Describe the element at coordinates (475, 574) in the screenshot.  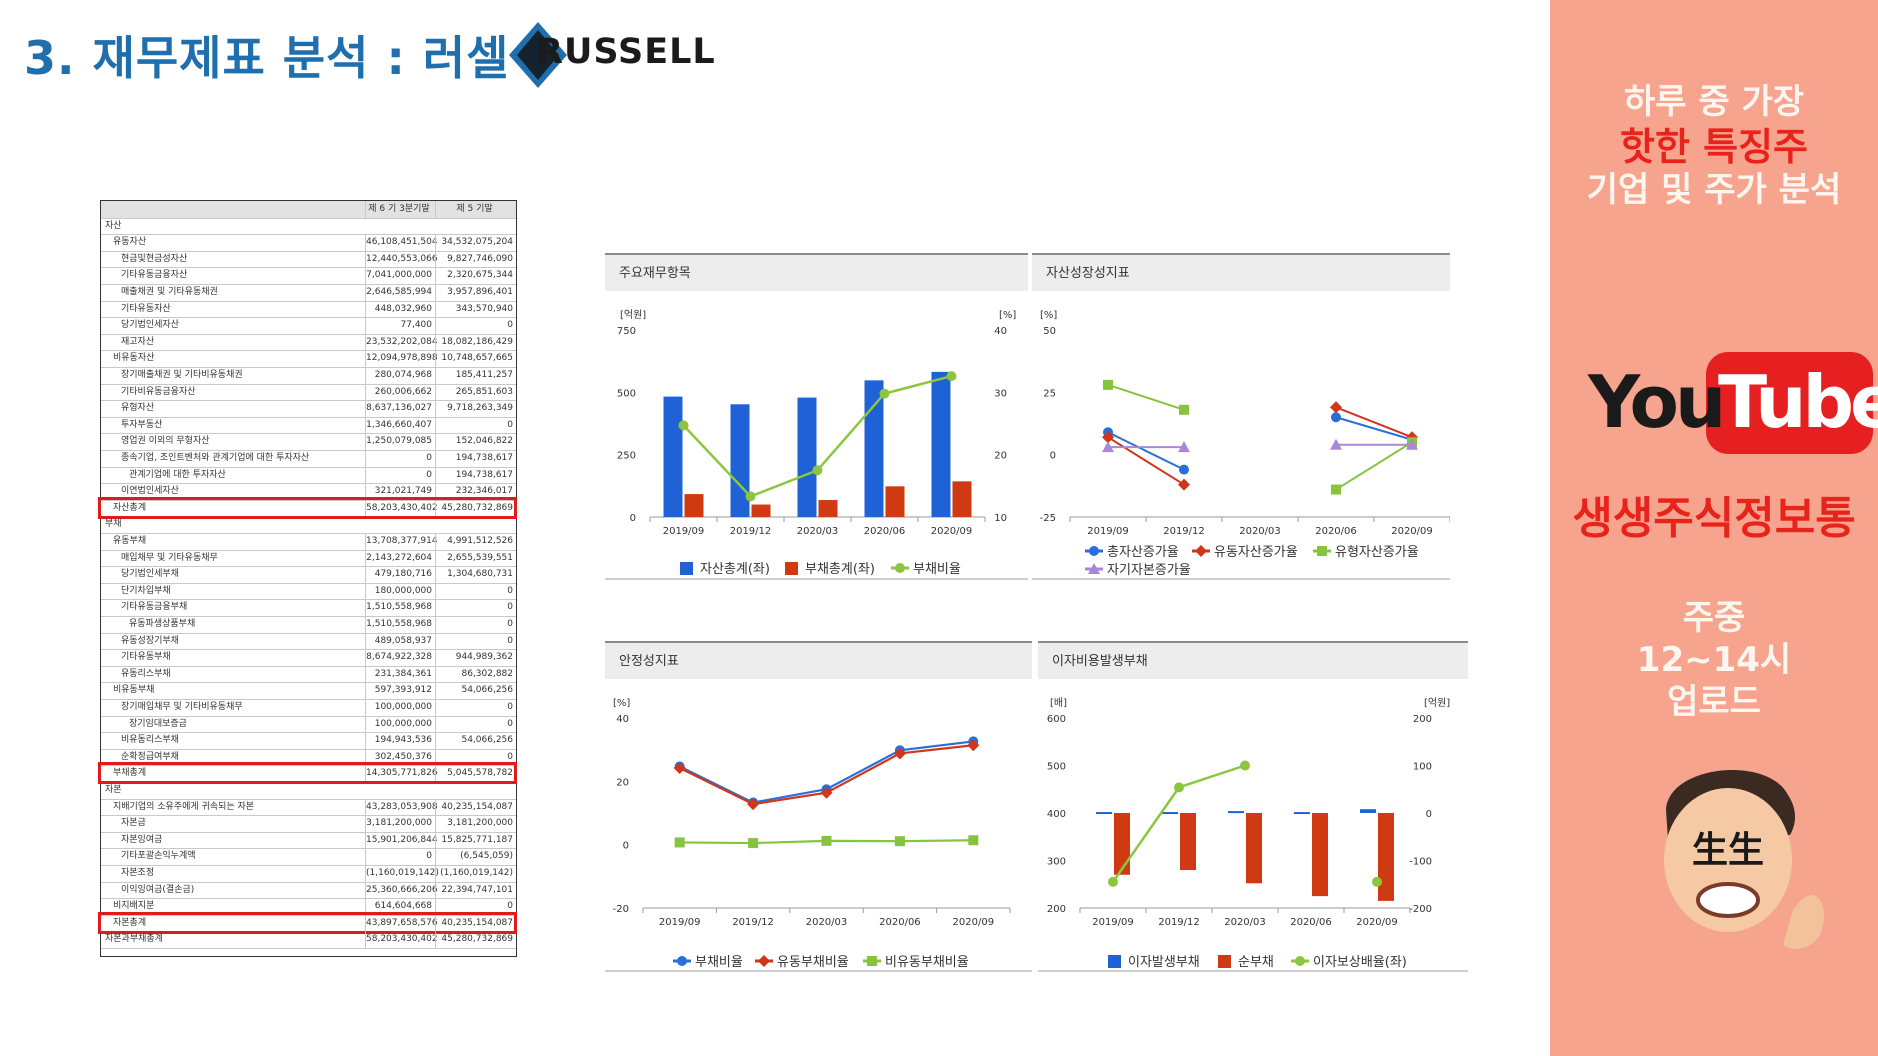
I see `value-prior: 1,304,680,731` at that location.